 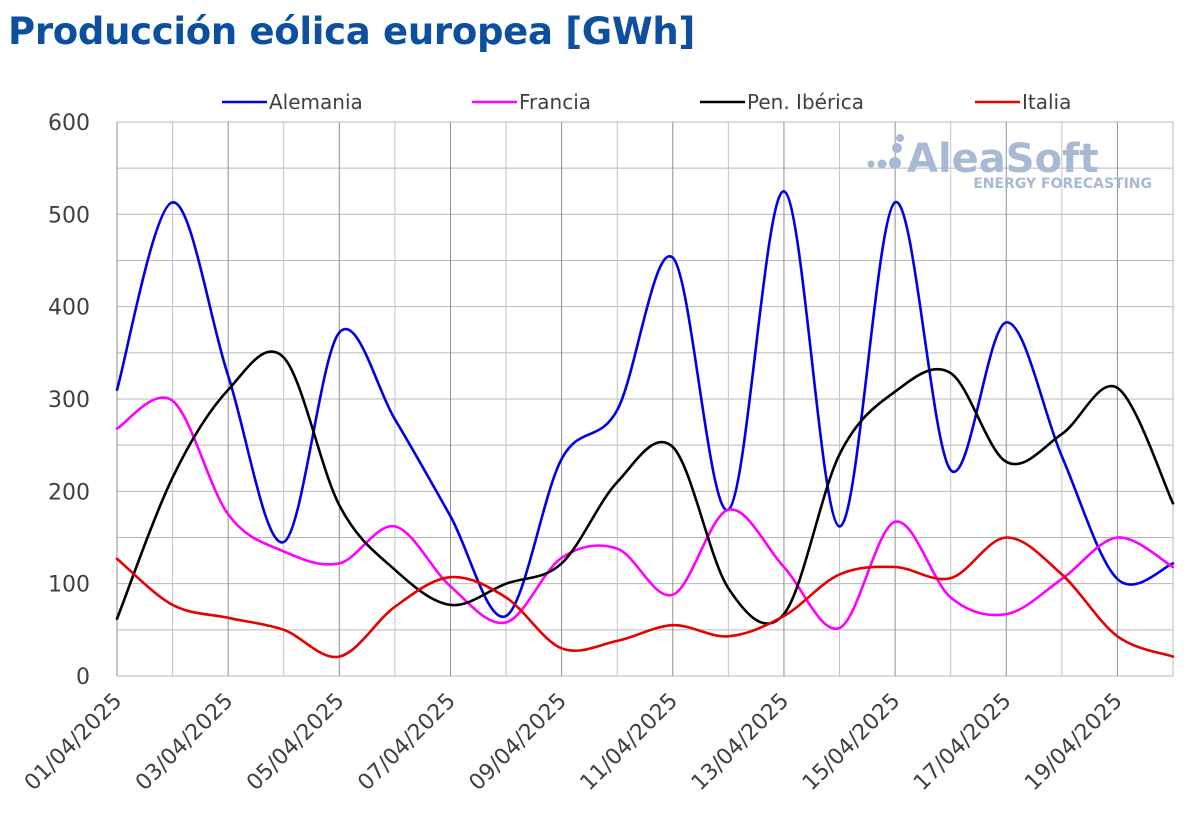 What do you see at coordinates (184, 742) in the screenshot?
I see `x-tick-label: 03/04/2025` at bounding box center [184, 742].